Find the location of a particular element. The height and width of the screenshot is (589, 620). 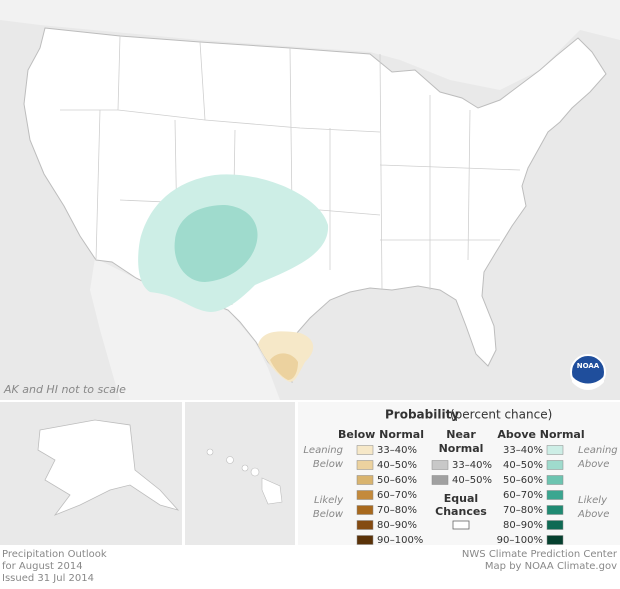

equal-chances: Equal is located at coordinates (461, 498).